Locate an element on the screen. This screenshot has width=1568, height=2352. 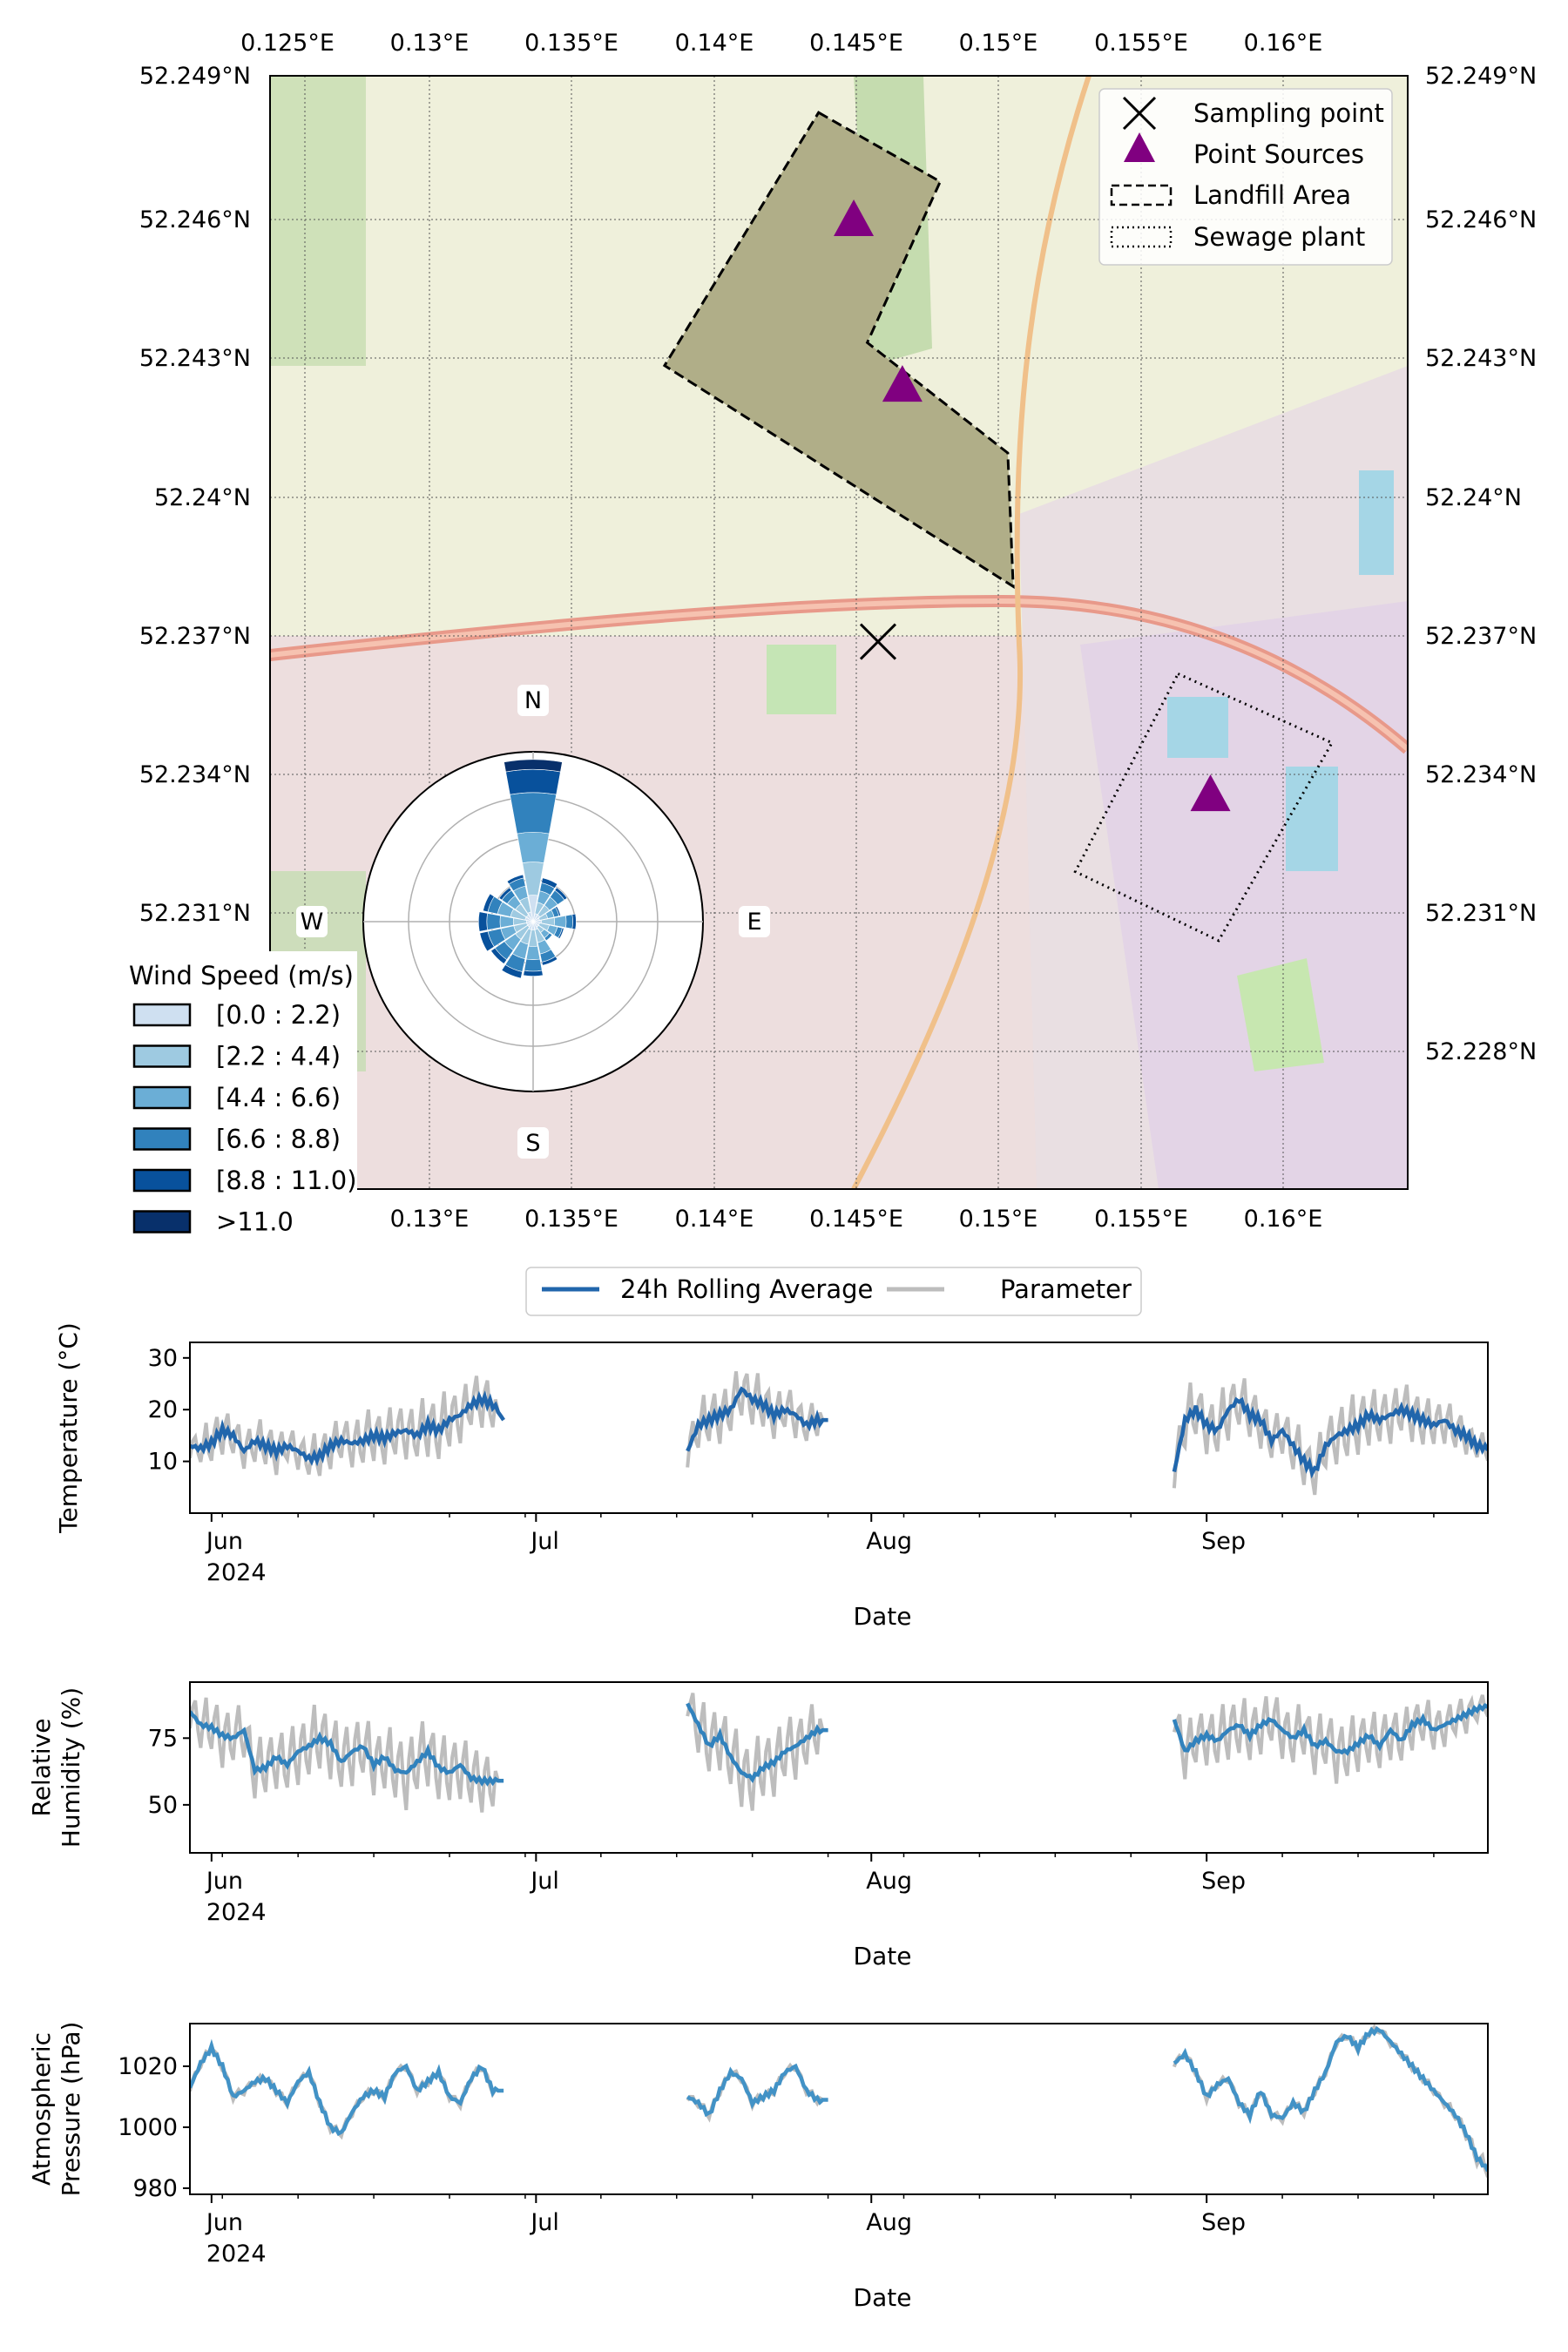
x-tick-label: Jun is located at coordinates (224, 1541).